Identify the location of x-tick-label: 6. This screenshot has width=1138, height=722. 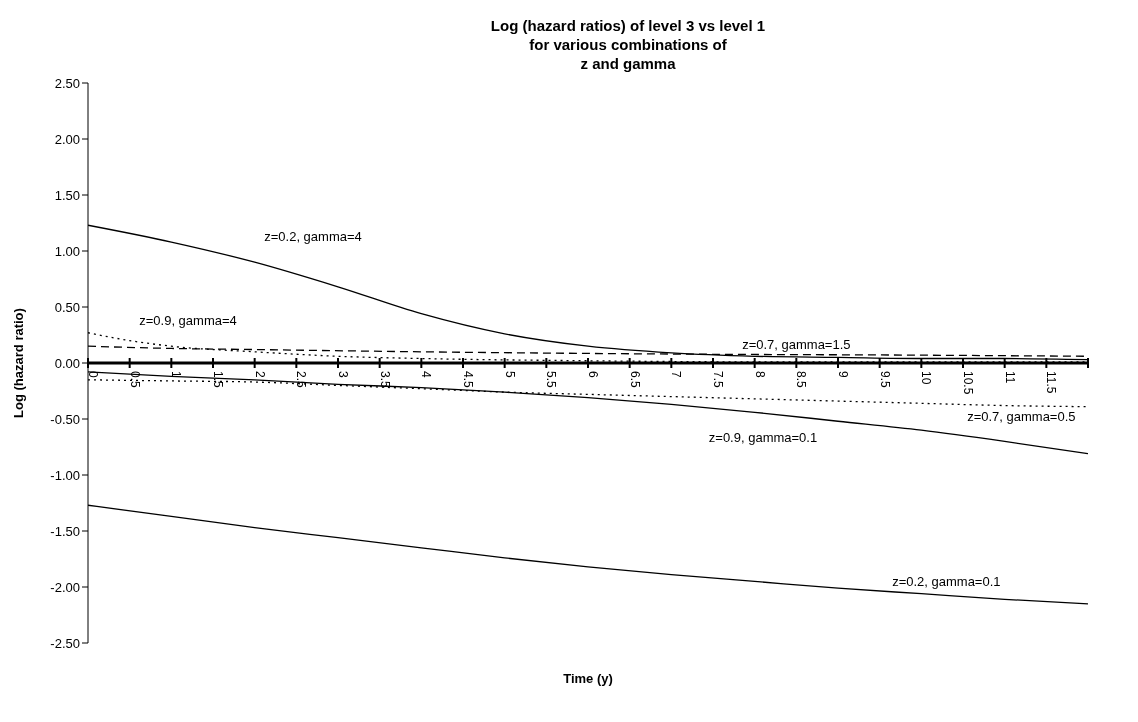
(593, 374).